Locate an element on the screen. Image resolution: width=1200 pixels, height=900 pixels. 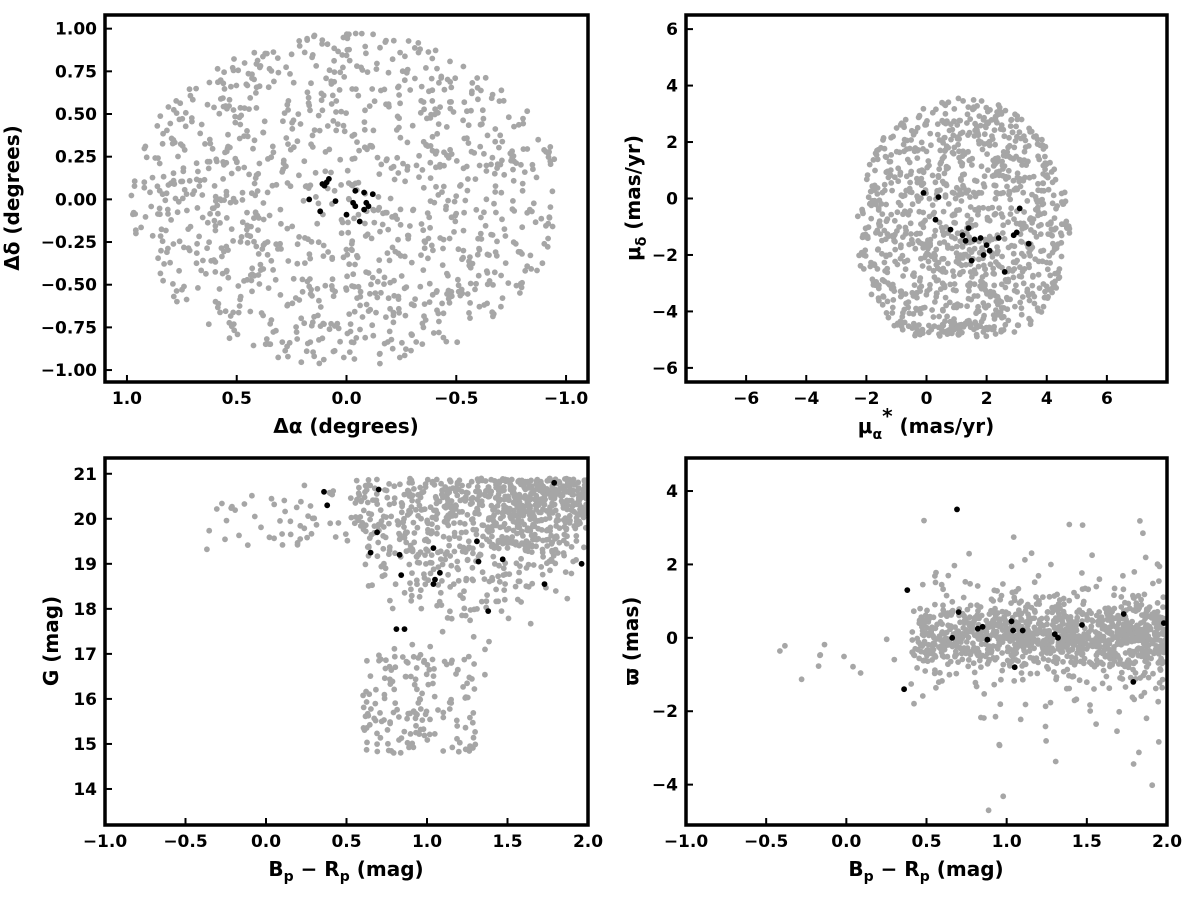
y-axis-label-subscript: δ is located at coordinates (642, 241).